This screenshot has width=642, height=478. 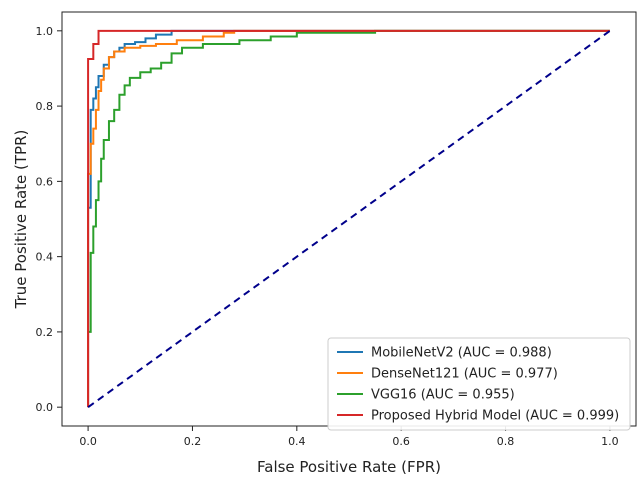 What do you see at coordinates (495, 416) in the screenshot?
I see `legend-entry: Proposed Hybrid Model (AUC = 0.999)` at bounding box center [495, 416].